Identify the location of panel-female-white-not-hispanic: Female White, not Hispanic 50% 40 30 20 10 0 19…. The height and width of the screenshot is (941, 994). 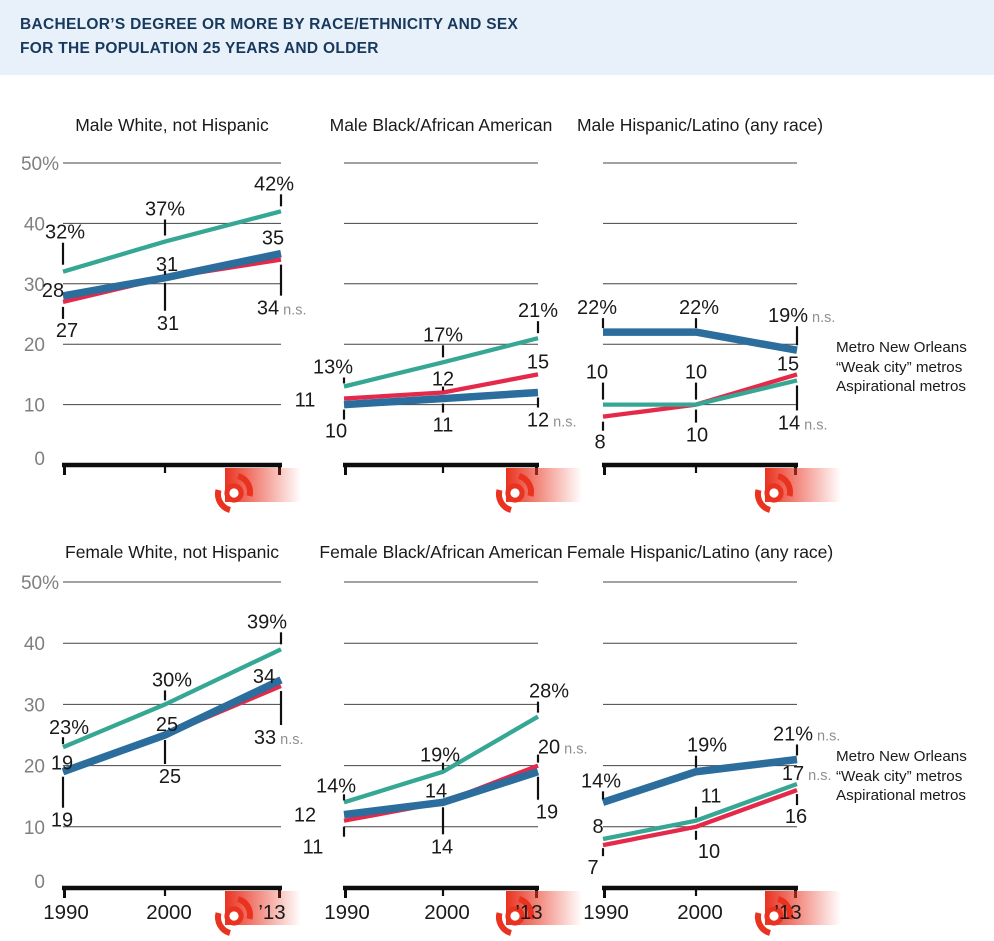
(162, 739).